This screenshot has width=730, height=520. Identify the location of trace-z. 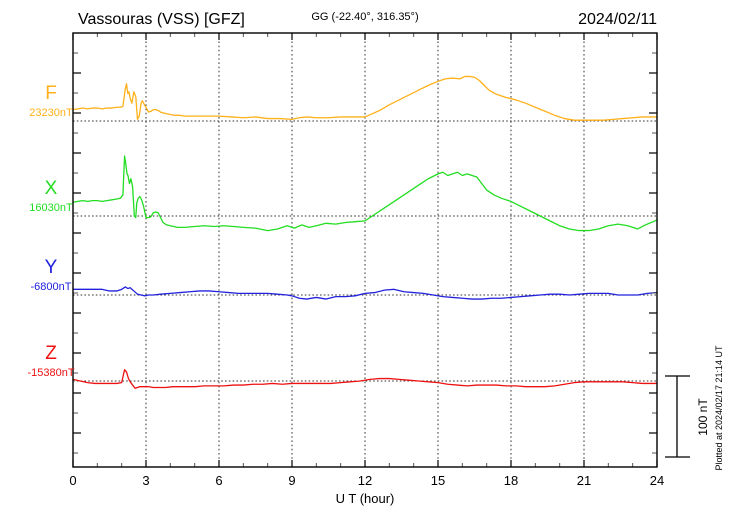
(365, 379).